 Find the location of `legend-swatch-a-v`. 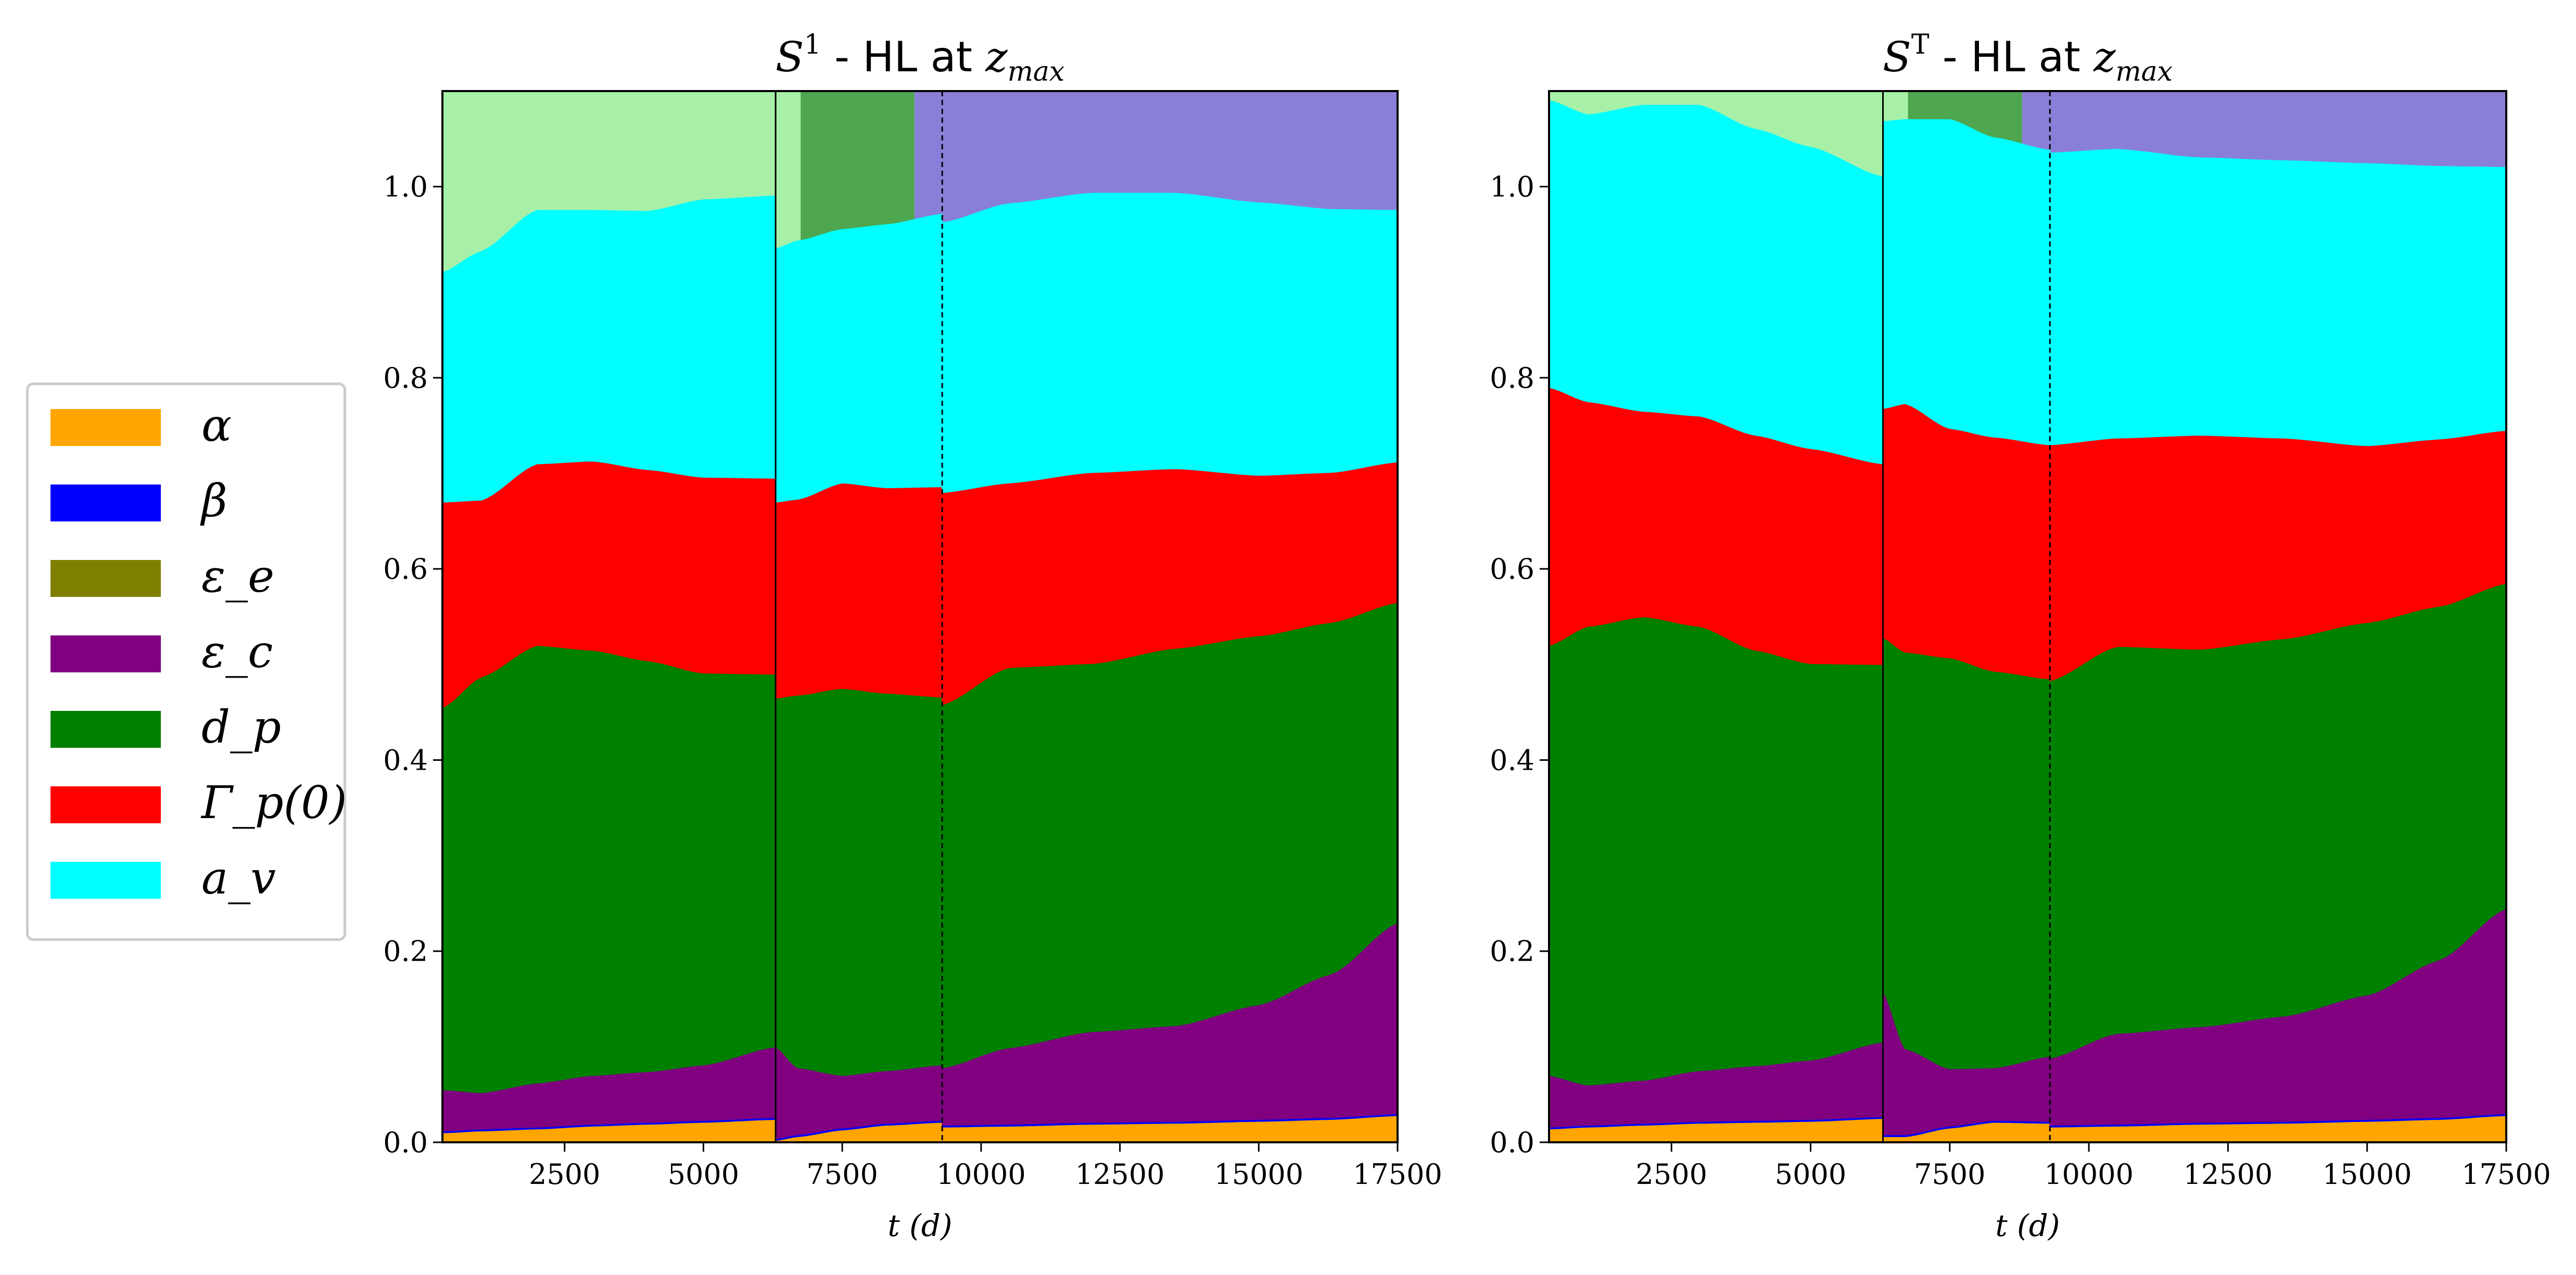

legend-swatch-a-v is located at coordinates (105, 881).